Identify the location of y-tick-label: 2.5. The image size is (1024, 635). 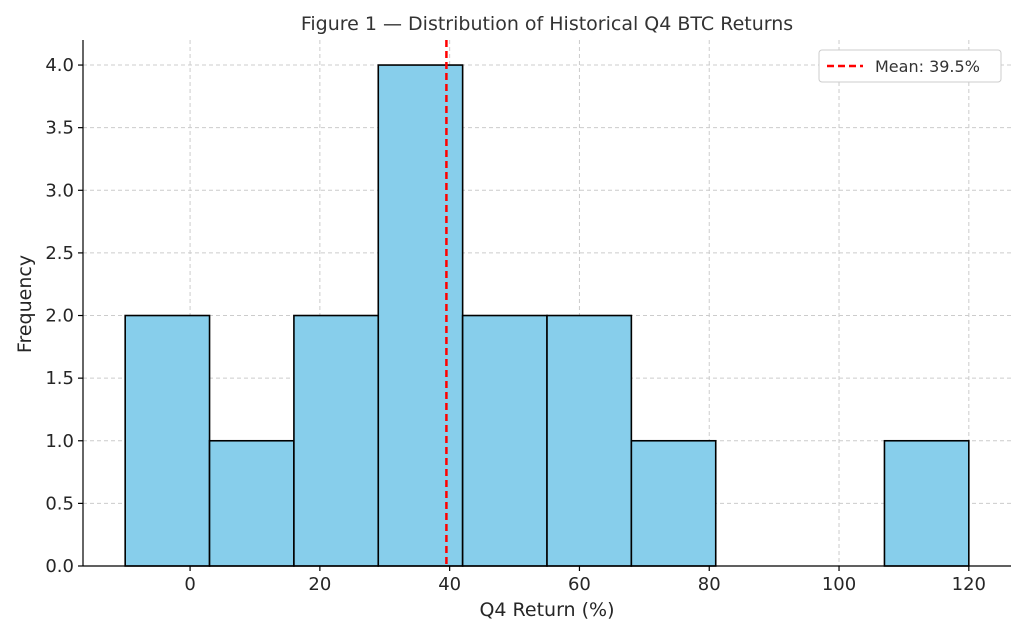
(59, 253).